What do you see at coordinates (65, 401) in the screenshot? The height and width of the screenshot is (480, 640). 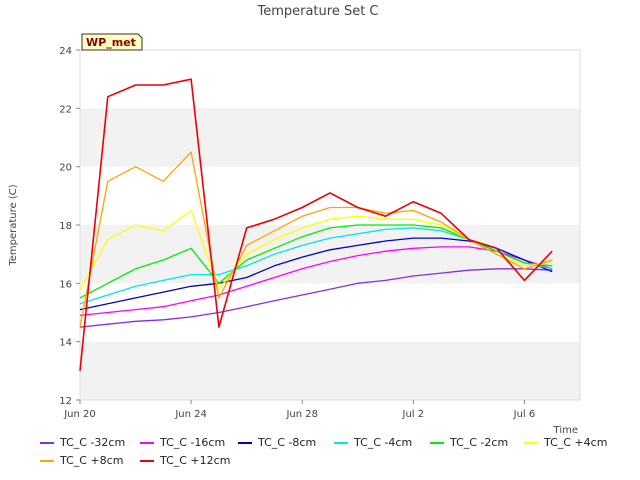 I see `y-tick-label: 12` at bounding box center [65, 401].